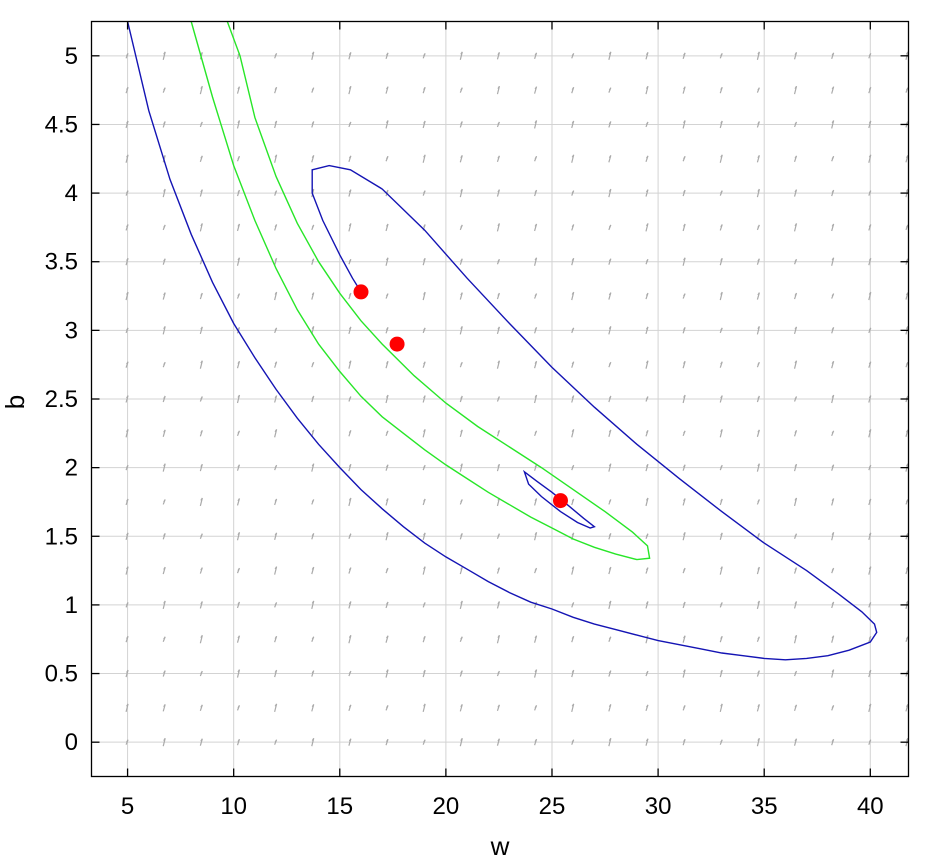  Describe the element at coordinates (658, 806) in the screenshot. I see `x-tick-label: 30` at that location.